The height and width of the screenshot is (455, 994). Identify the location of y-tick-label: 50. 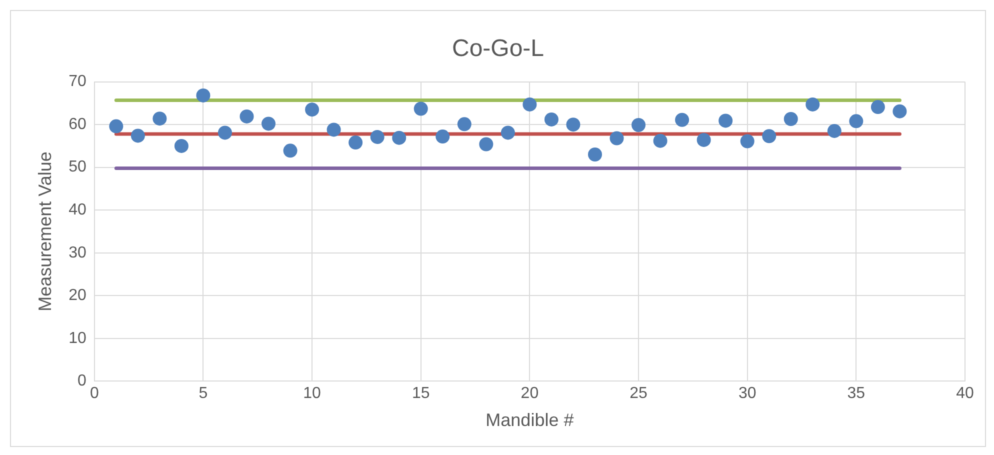
(77, 167).